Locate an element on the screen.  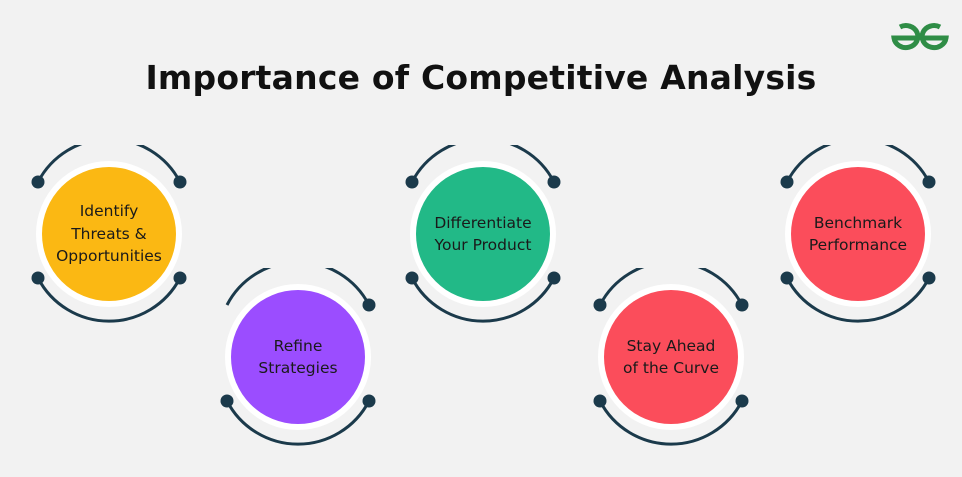
ring-arc-bottom is located at coordinates (109, 300).